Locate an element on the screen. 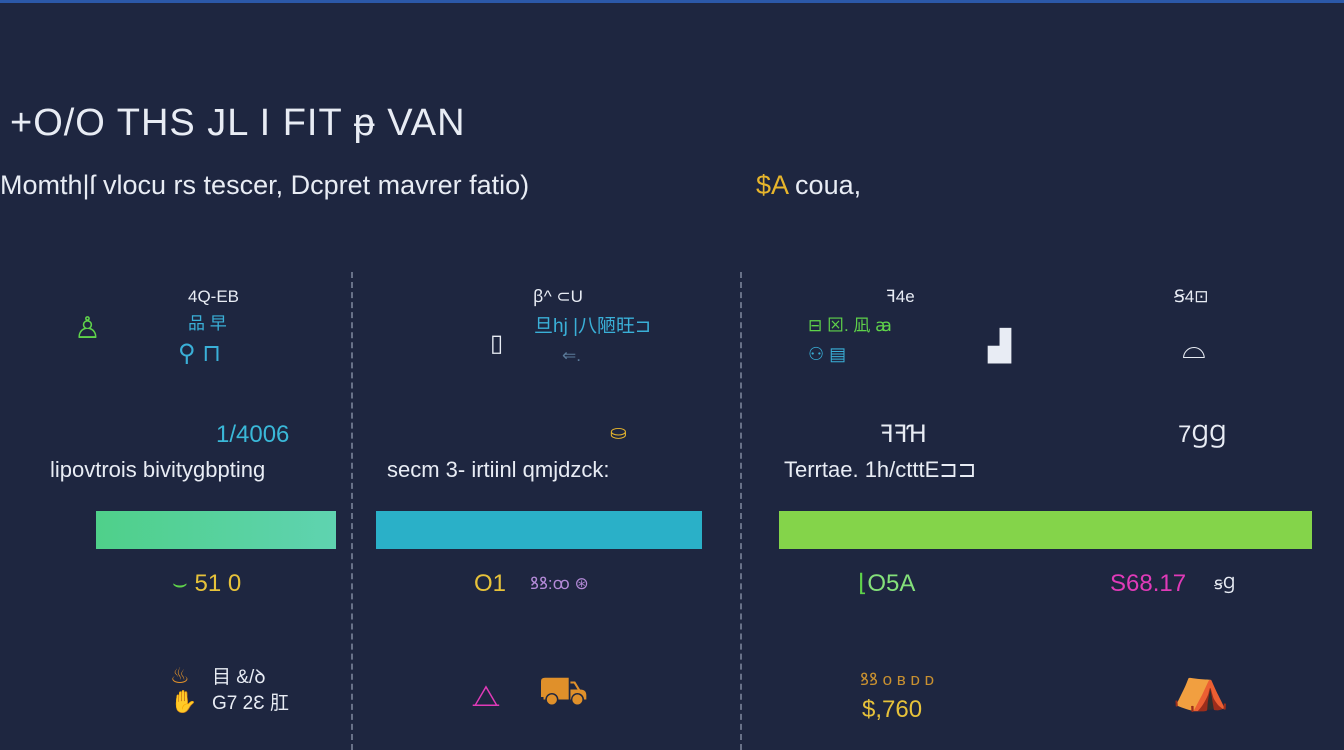 This screenshot has width=1344, height=750. col3-label: Terrtae. 1h/ctttE⊐⊐ is located at coordinates (880, 469).